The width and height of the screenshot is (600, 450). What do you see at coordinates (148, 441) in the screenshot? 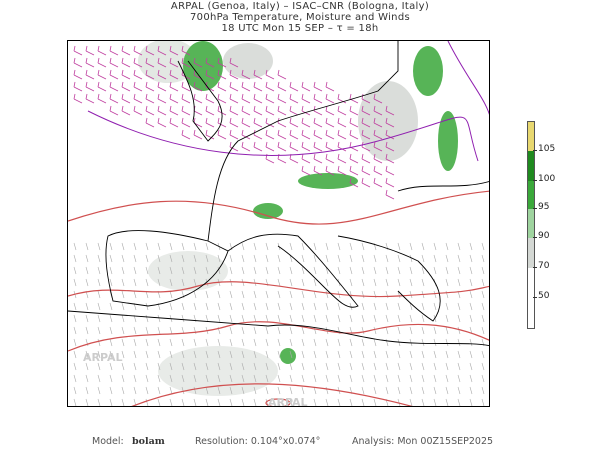
I see `model-value: bolam` at bounding box center [148, 441].